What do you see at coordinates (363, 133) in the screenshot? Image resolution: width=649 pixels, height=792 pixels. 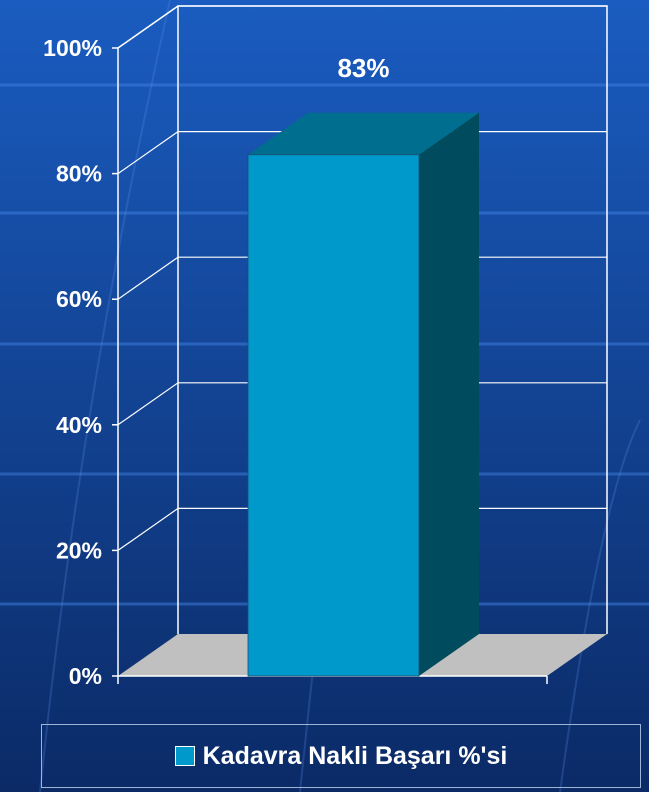 I see `bar-top` at bounding box center [363, 133].